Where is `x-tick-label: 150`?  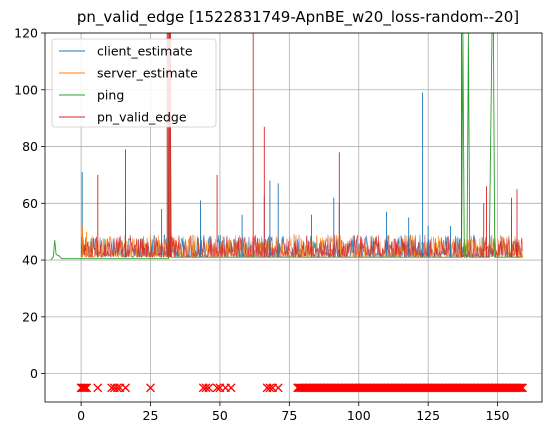 x-tick-label: 150 is located at coordinates (498, 415).